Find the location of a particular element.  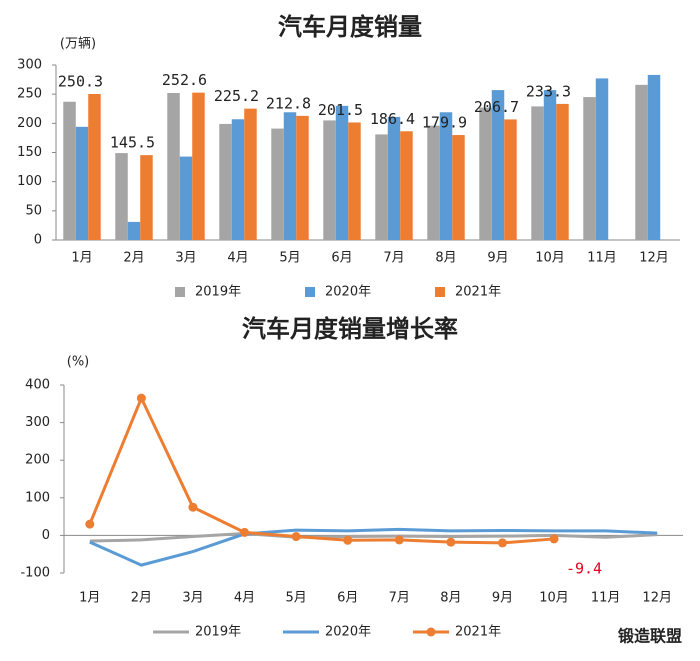

y-tick-label: -100 is located at coordinates (35, 573).